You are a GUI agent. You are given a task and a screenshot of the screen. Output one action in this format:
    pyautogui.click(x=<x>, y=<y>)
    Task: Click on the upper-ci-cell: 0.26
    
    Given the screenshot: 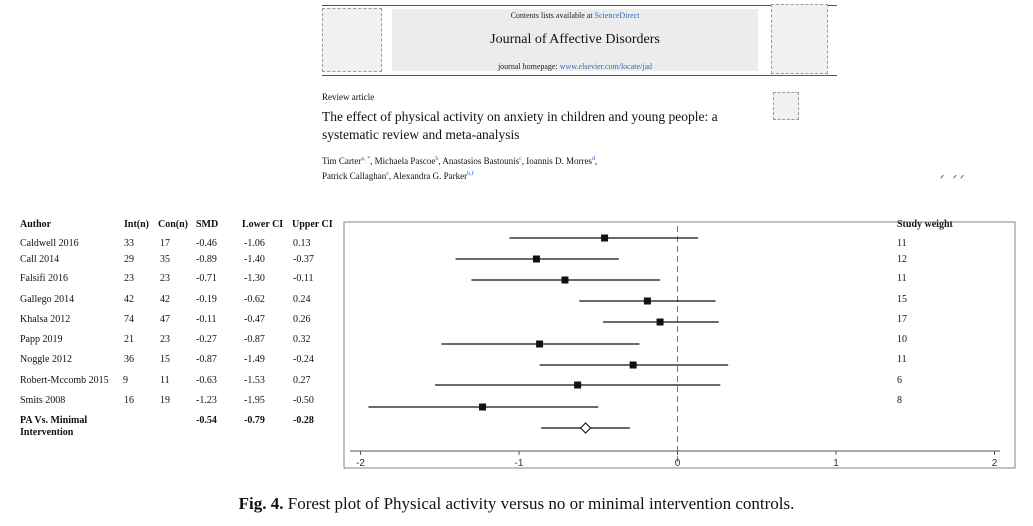 What is the action you would take?
    pyautogui.click(x=302, y=319)
    